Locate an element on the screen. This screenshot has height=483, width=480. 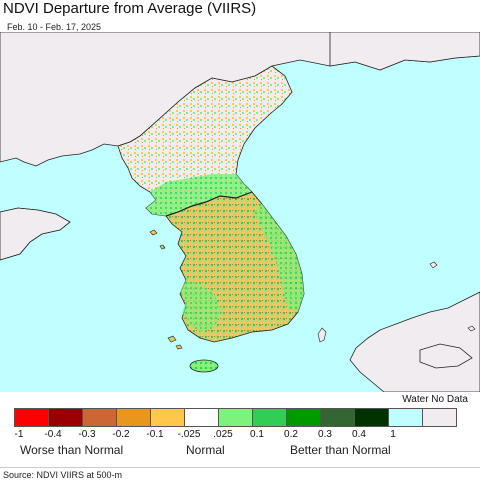
north-korea-south-band is located at coordinates (199, 195).